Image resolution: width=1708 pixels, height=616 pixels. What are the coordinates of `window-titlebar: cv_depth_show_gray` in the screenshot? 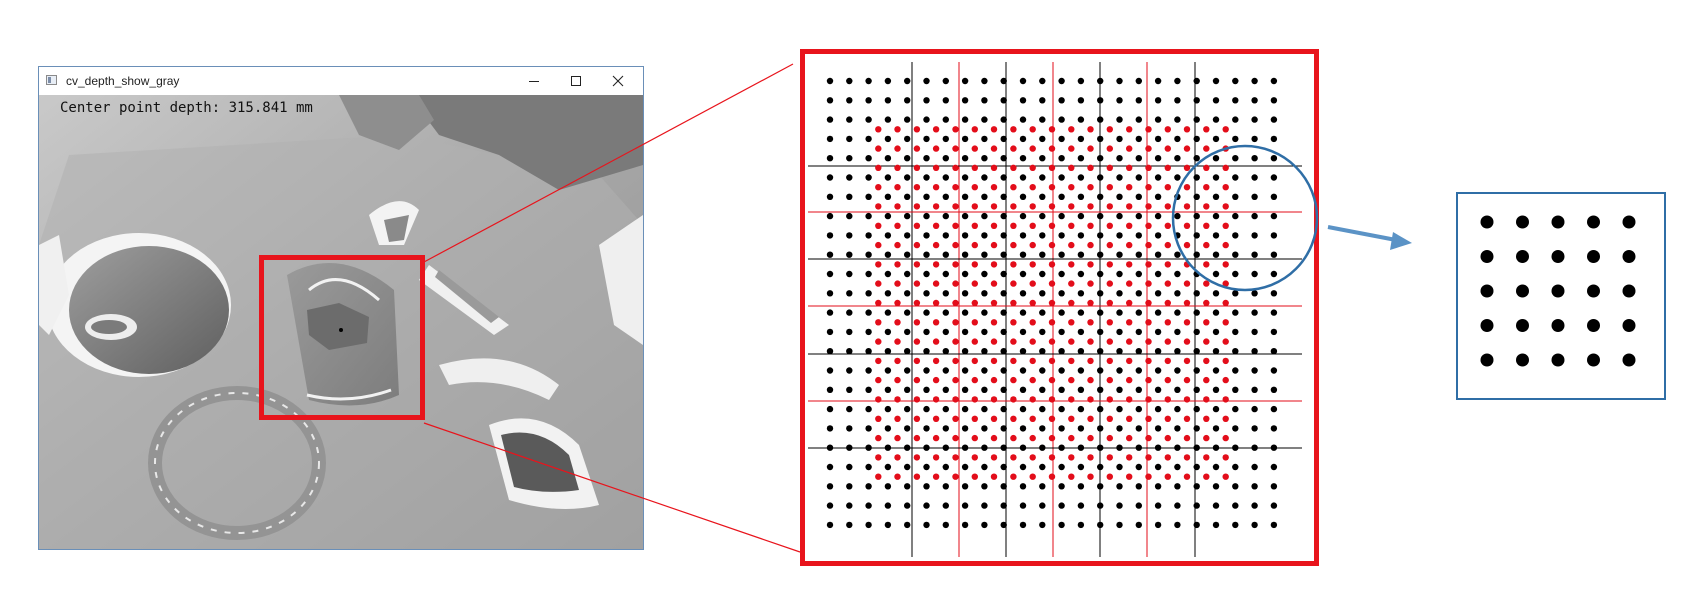 It's located at (341, 81).